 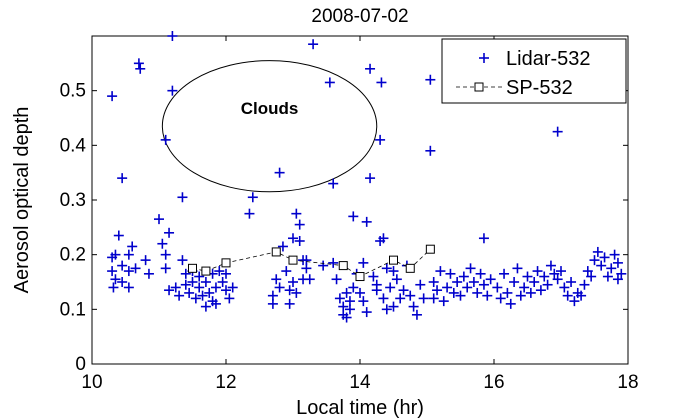 I want to click on x-tick-label: 14, so click(x=360, y=382).